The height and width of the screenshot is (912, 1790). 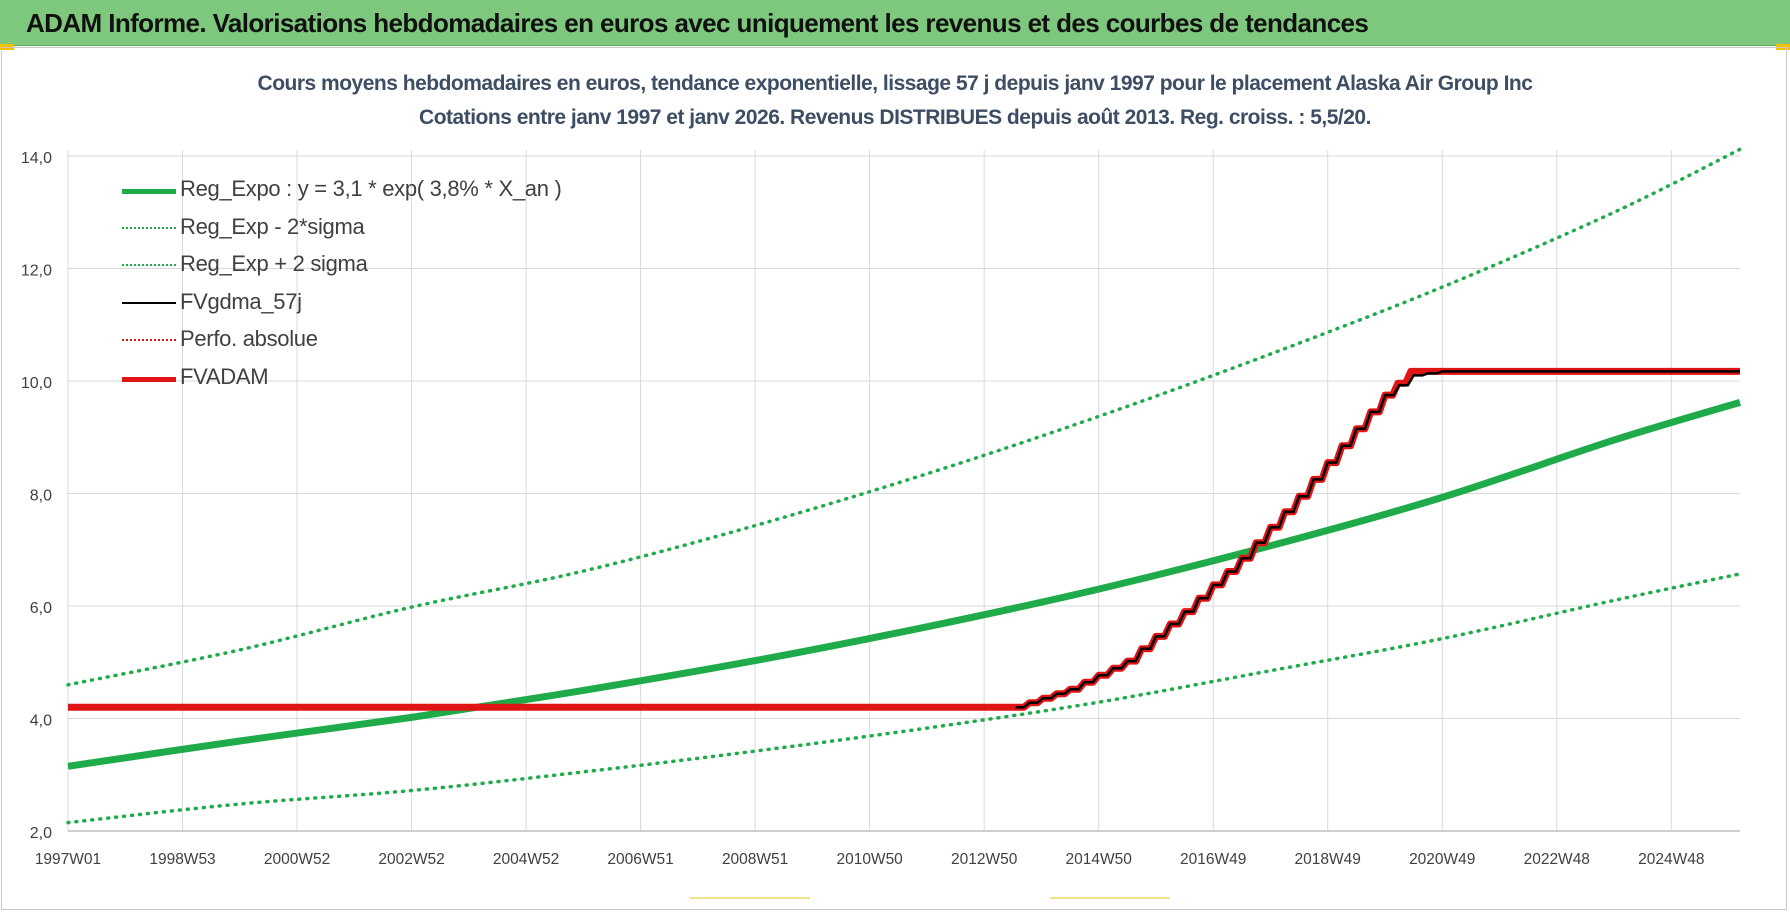 I want to click on x-tick-label: 1998W53, so click(x=182, y=859).